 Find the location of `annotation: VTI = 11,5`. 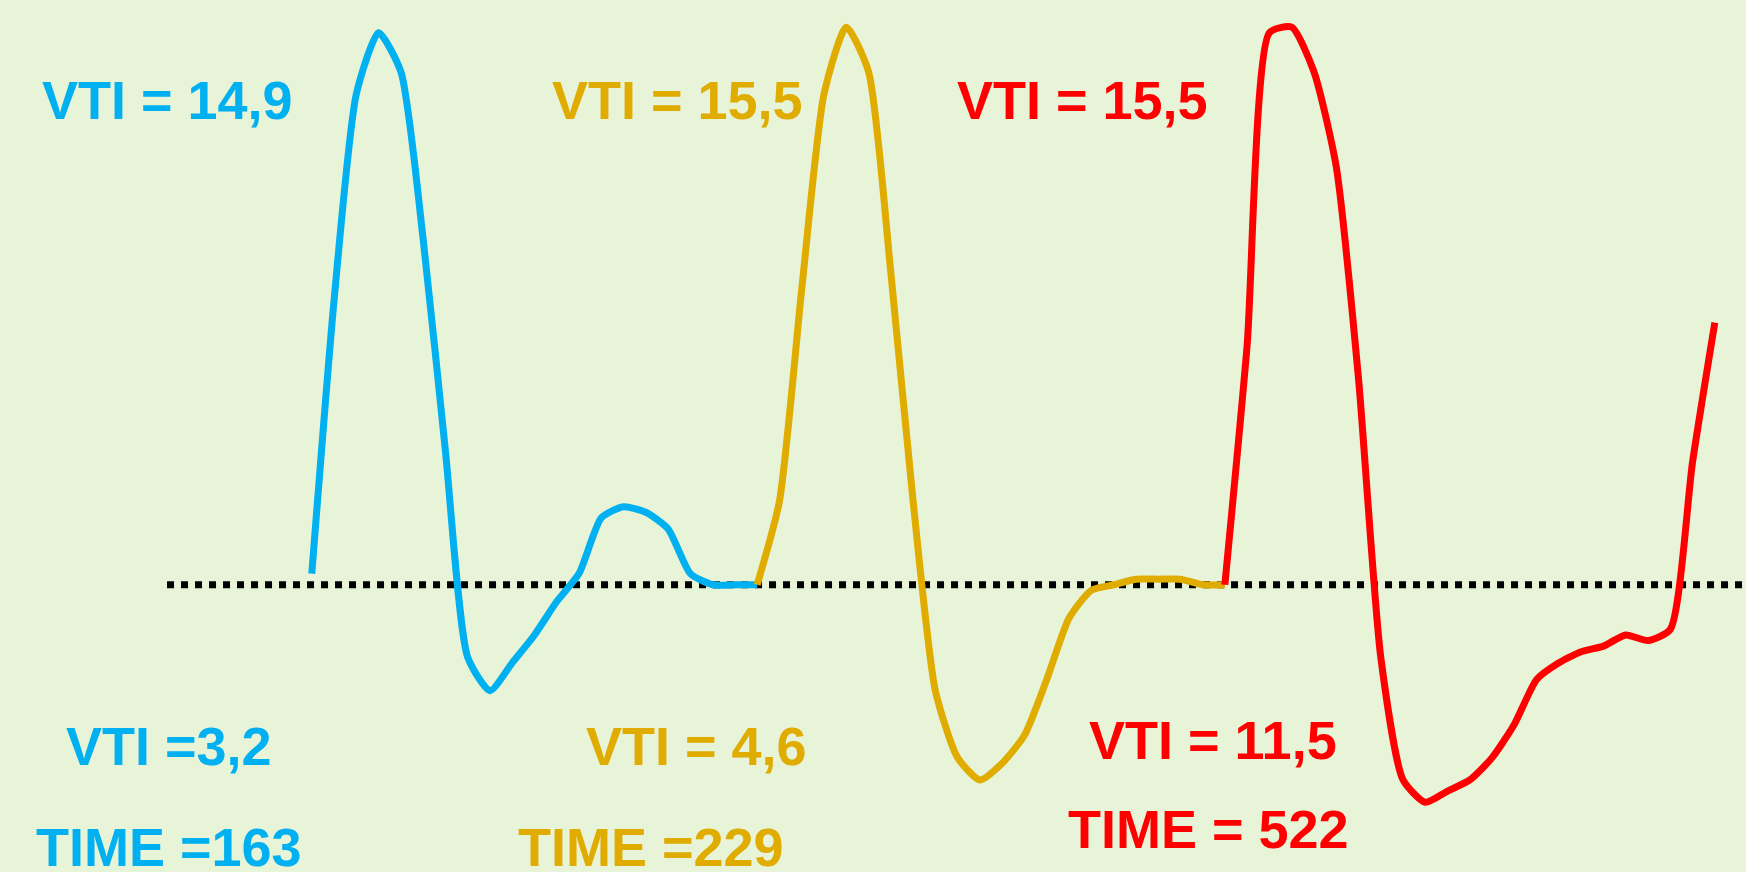

annotation: VTI = 11,5 is located at coordinates (1213, 740).